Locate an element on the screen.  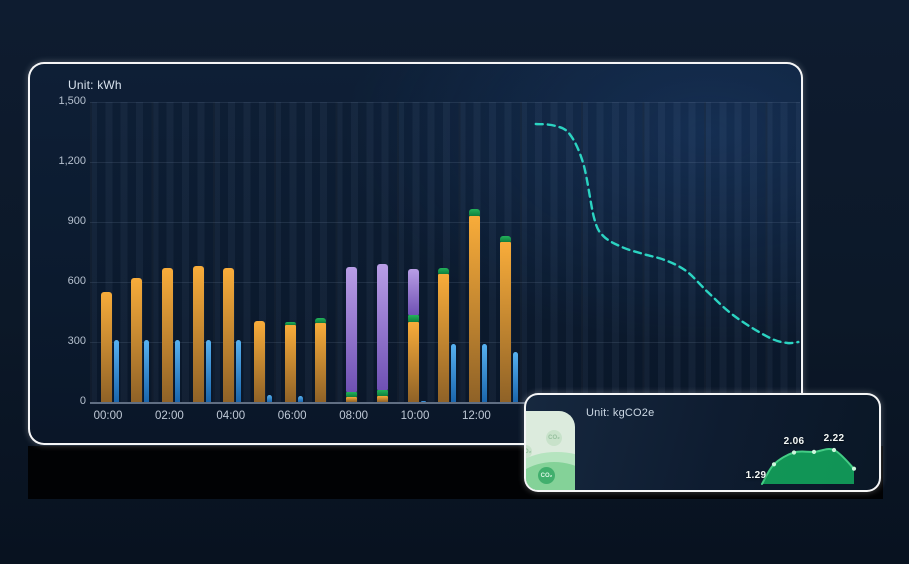
co2-chart-panel: CO₂ CO₂ CO₂ Unit: kgCO2e 1.29 2.06 2.22 is located at coordinates (702, 442).